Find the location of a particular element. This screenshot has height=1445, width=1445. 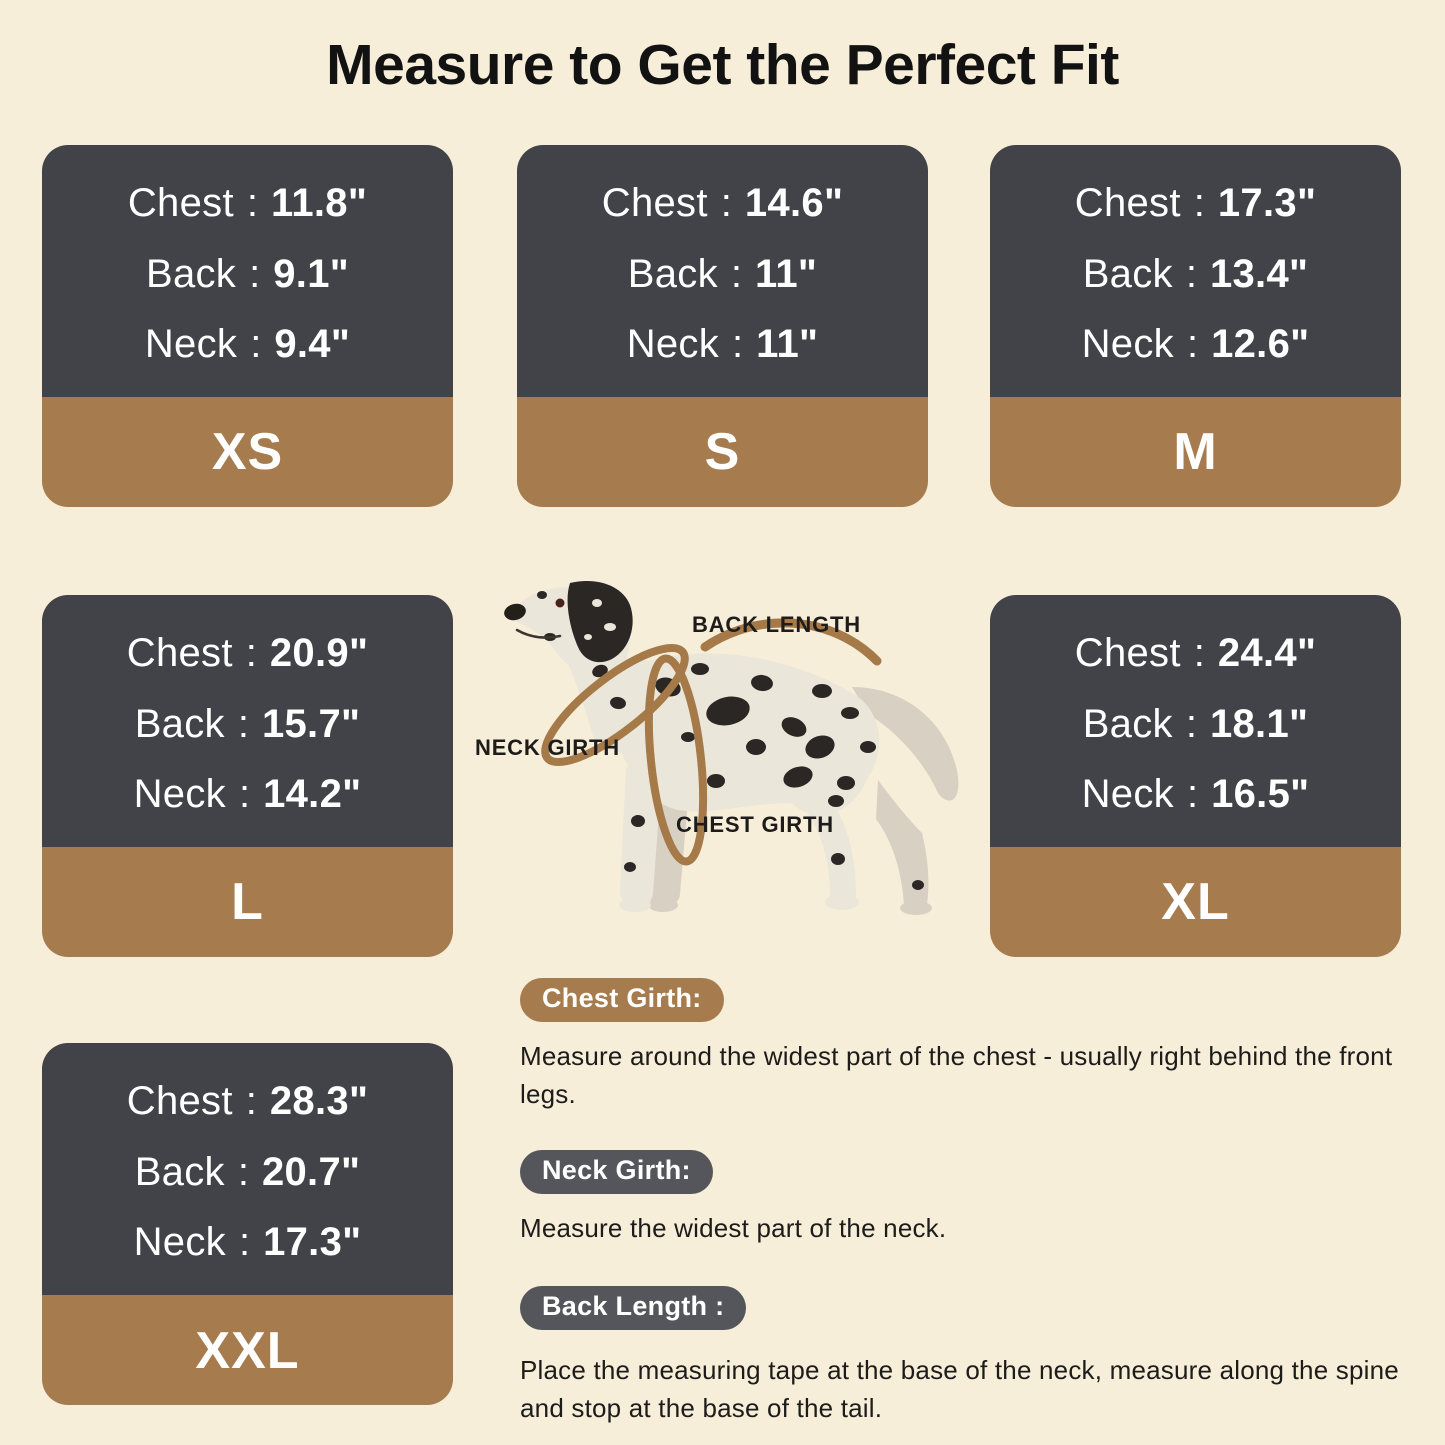

measurement-row-neck: Neck:12.6" is located at coordinates (1196, 344).